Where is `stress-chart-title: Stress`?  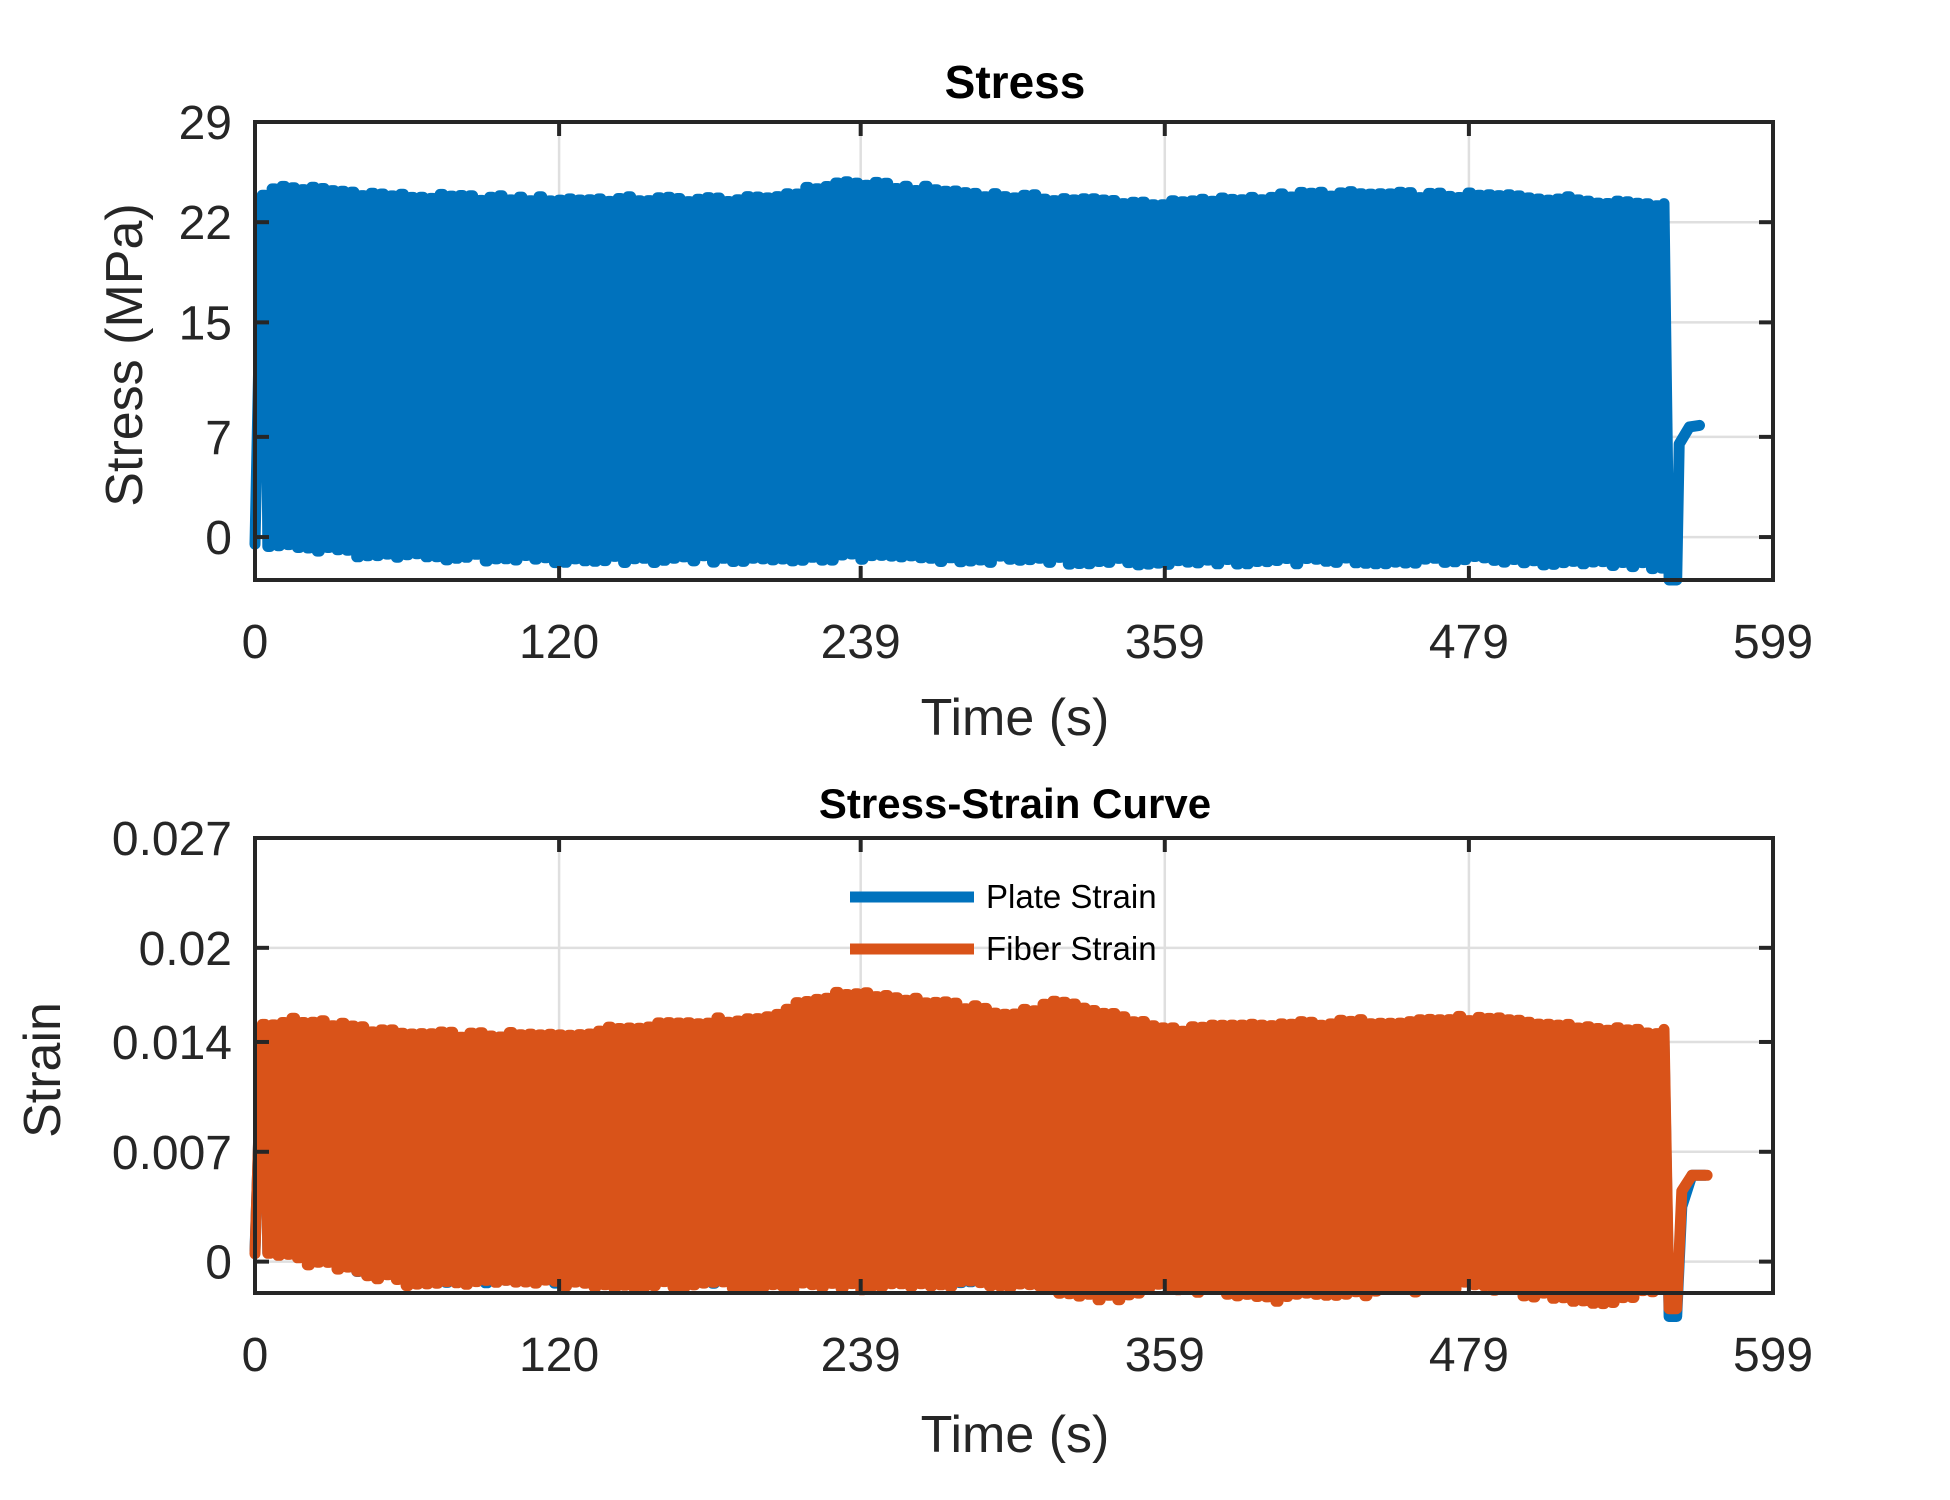 stress-chart-title: Stress is located at coordinates (1015, 82).